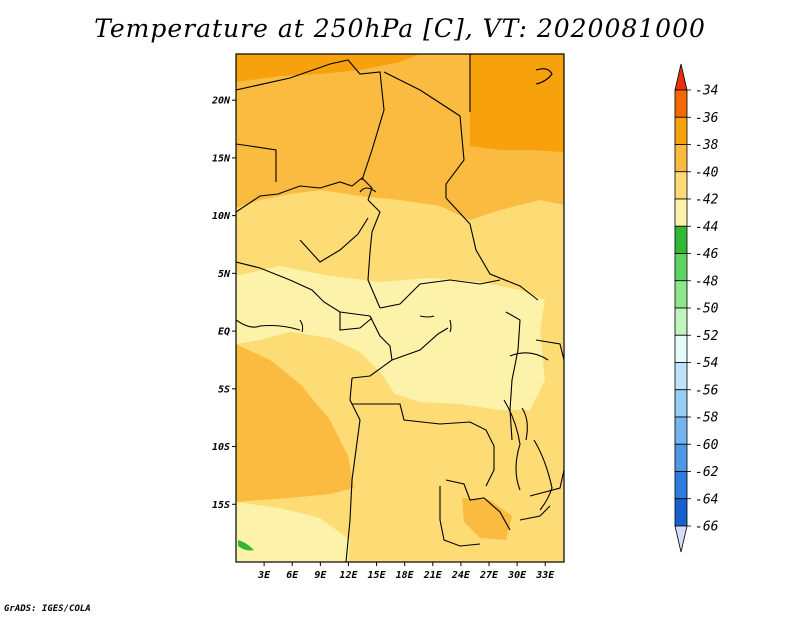 The width and height of the screenshot is (800, 618). Describe the element at coordinates (320, 575) in the screenshot. I see `lon-tick-label: 9E` at that location.